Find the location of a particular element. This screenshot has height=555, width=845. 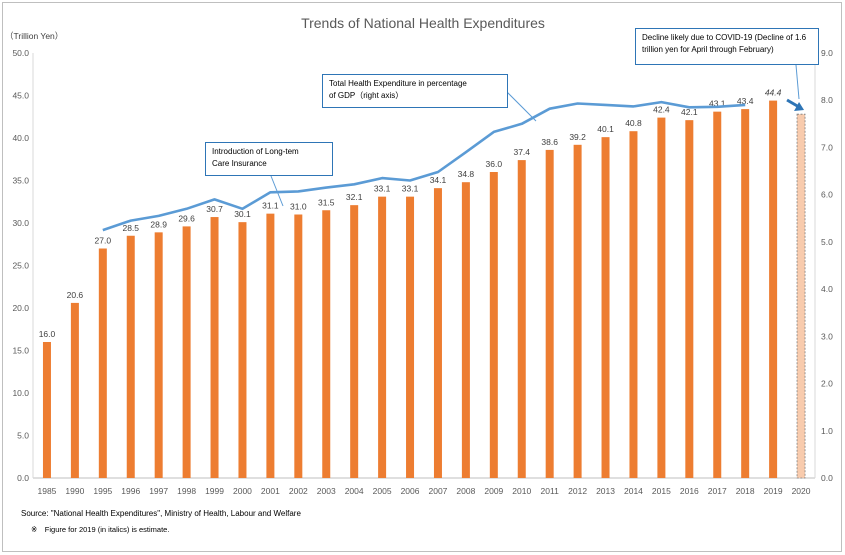

y-tick-label: 30.0 is located at coordinates (20, 223).